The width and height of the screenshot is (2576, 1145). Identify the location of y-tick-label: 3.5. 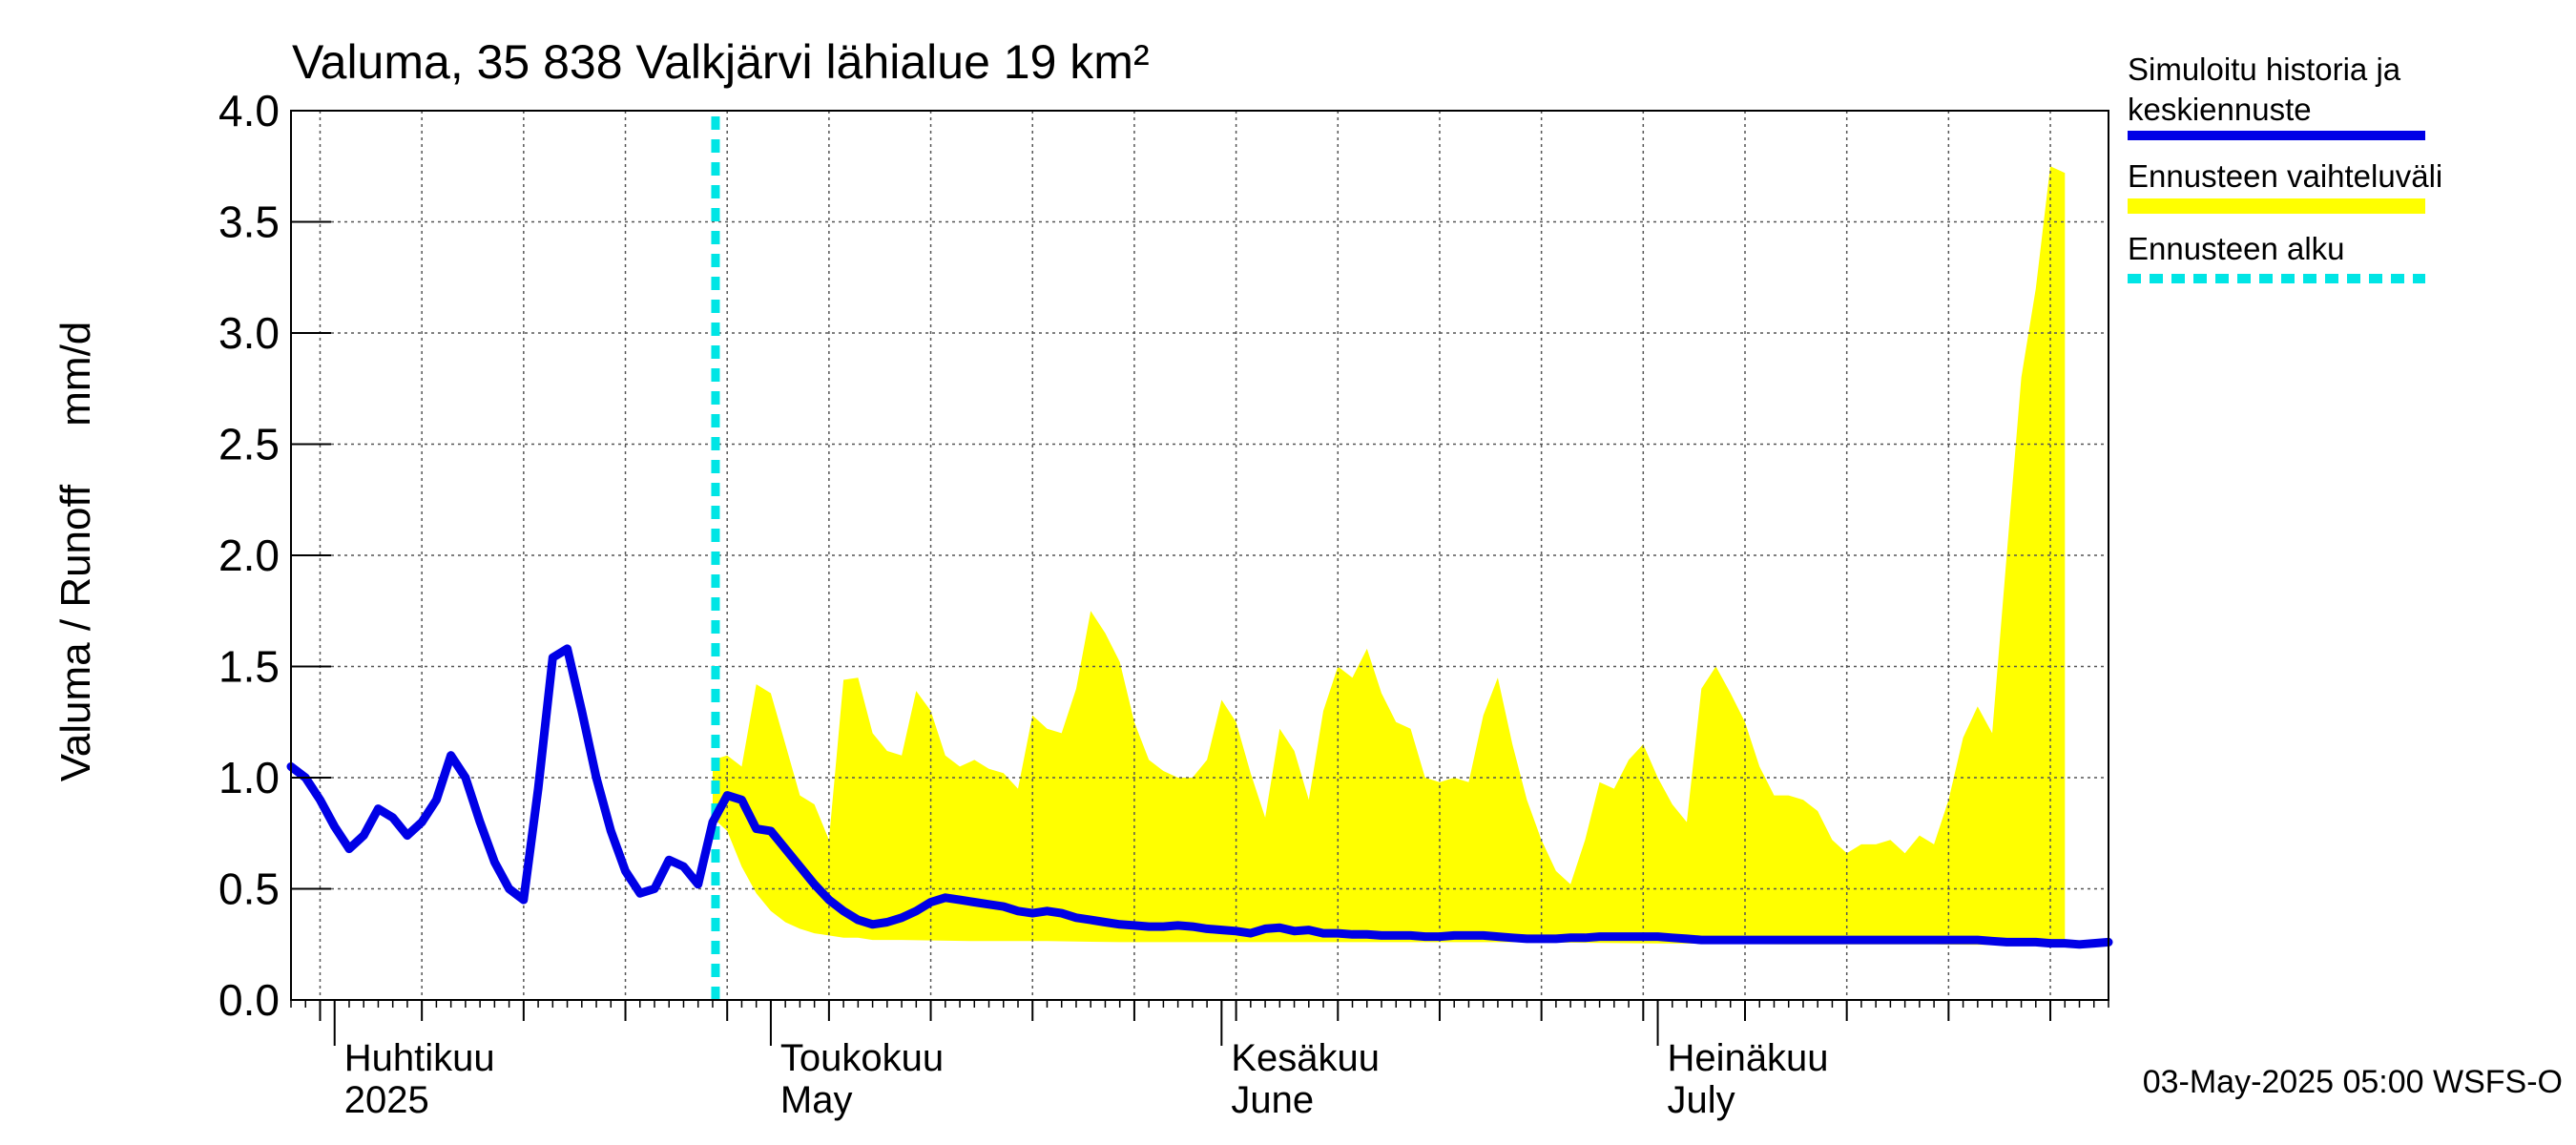
(249, 222).